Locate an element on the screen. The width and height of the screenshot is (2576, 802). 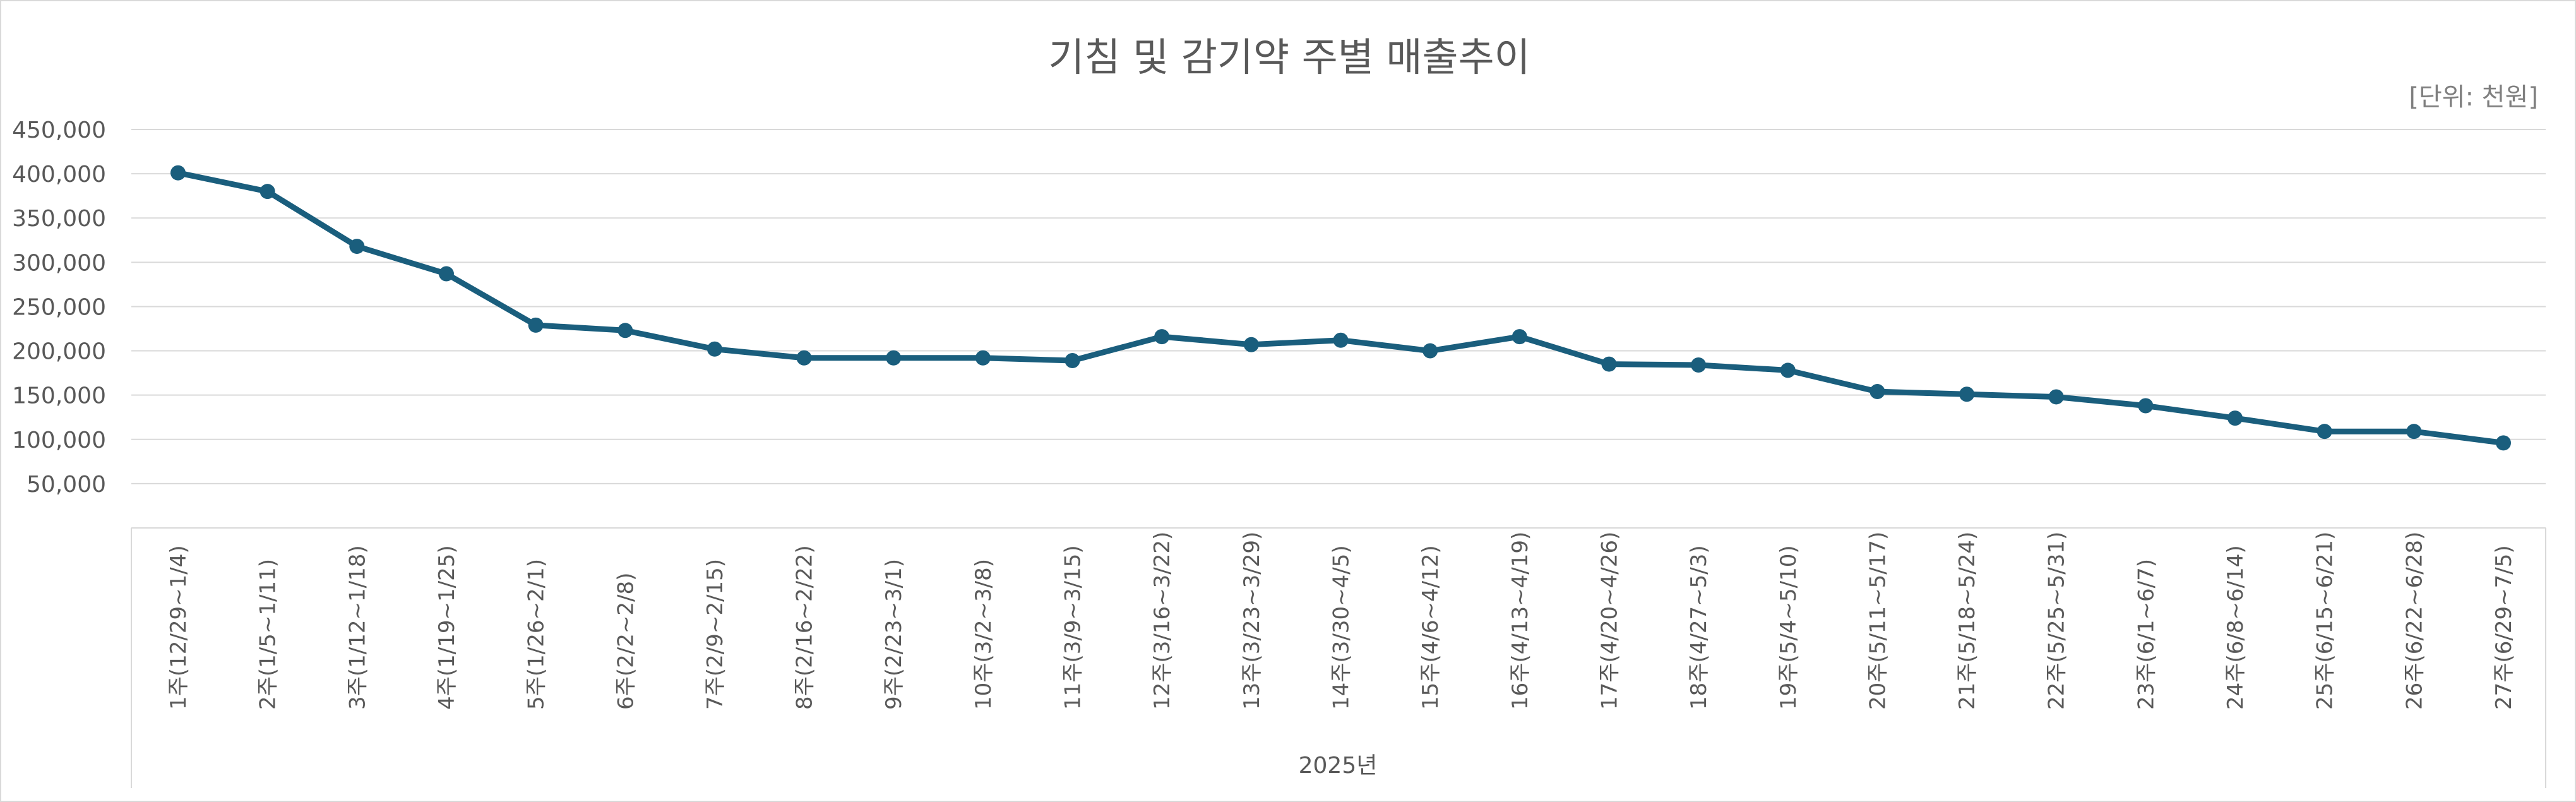
x-tick-label: 5주(1/26~2/1) is located at coordinates (536, 635).